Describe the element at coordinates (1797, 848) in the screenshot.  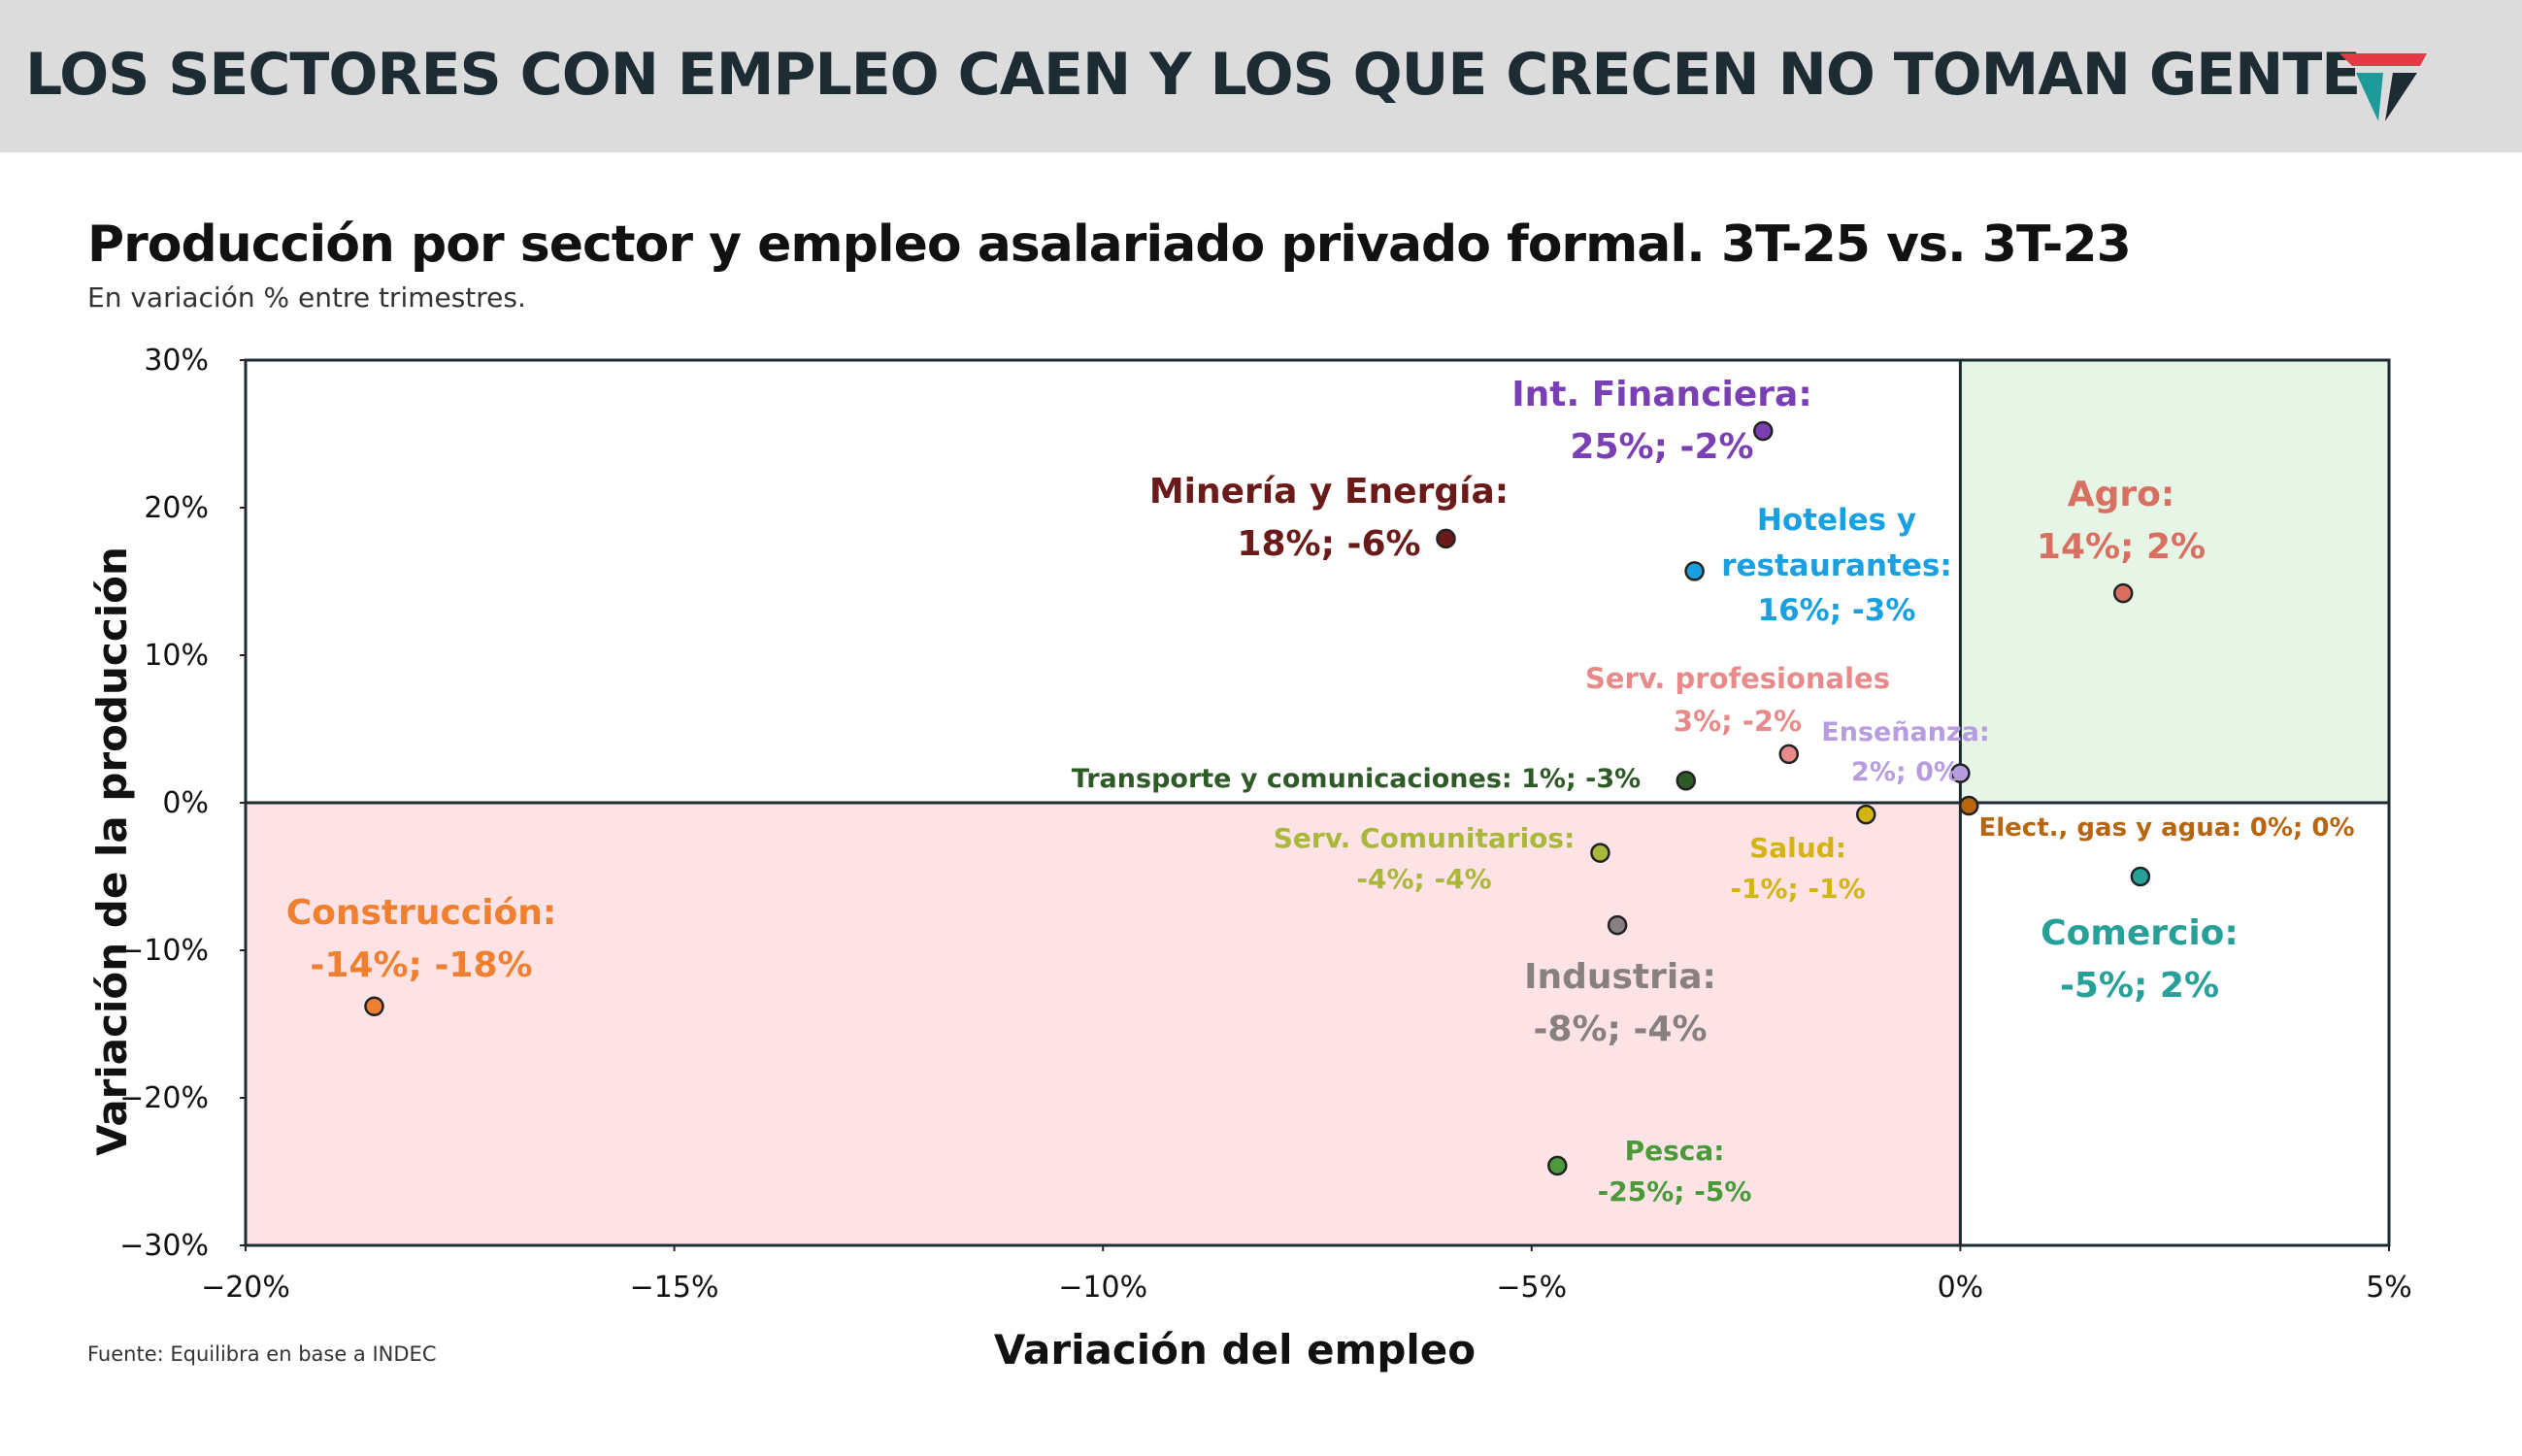
I see `label-name: Salud:` at that location.